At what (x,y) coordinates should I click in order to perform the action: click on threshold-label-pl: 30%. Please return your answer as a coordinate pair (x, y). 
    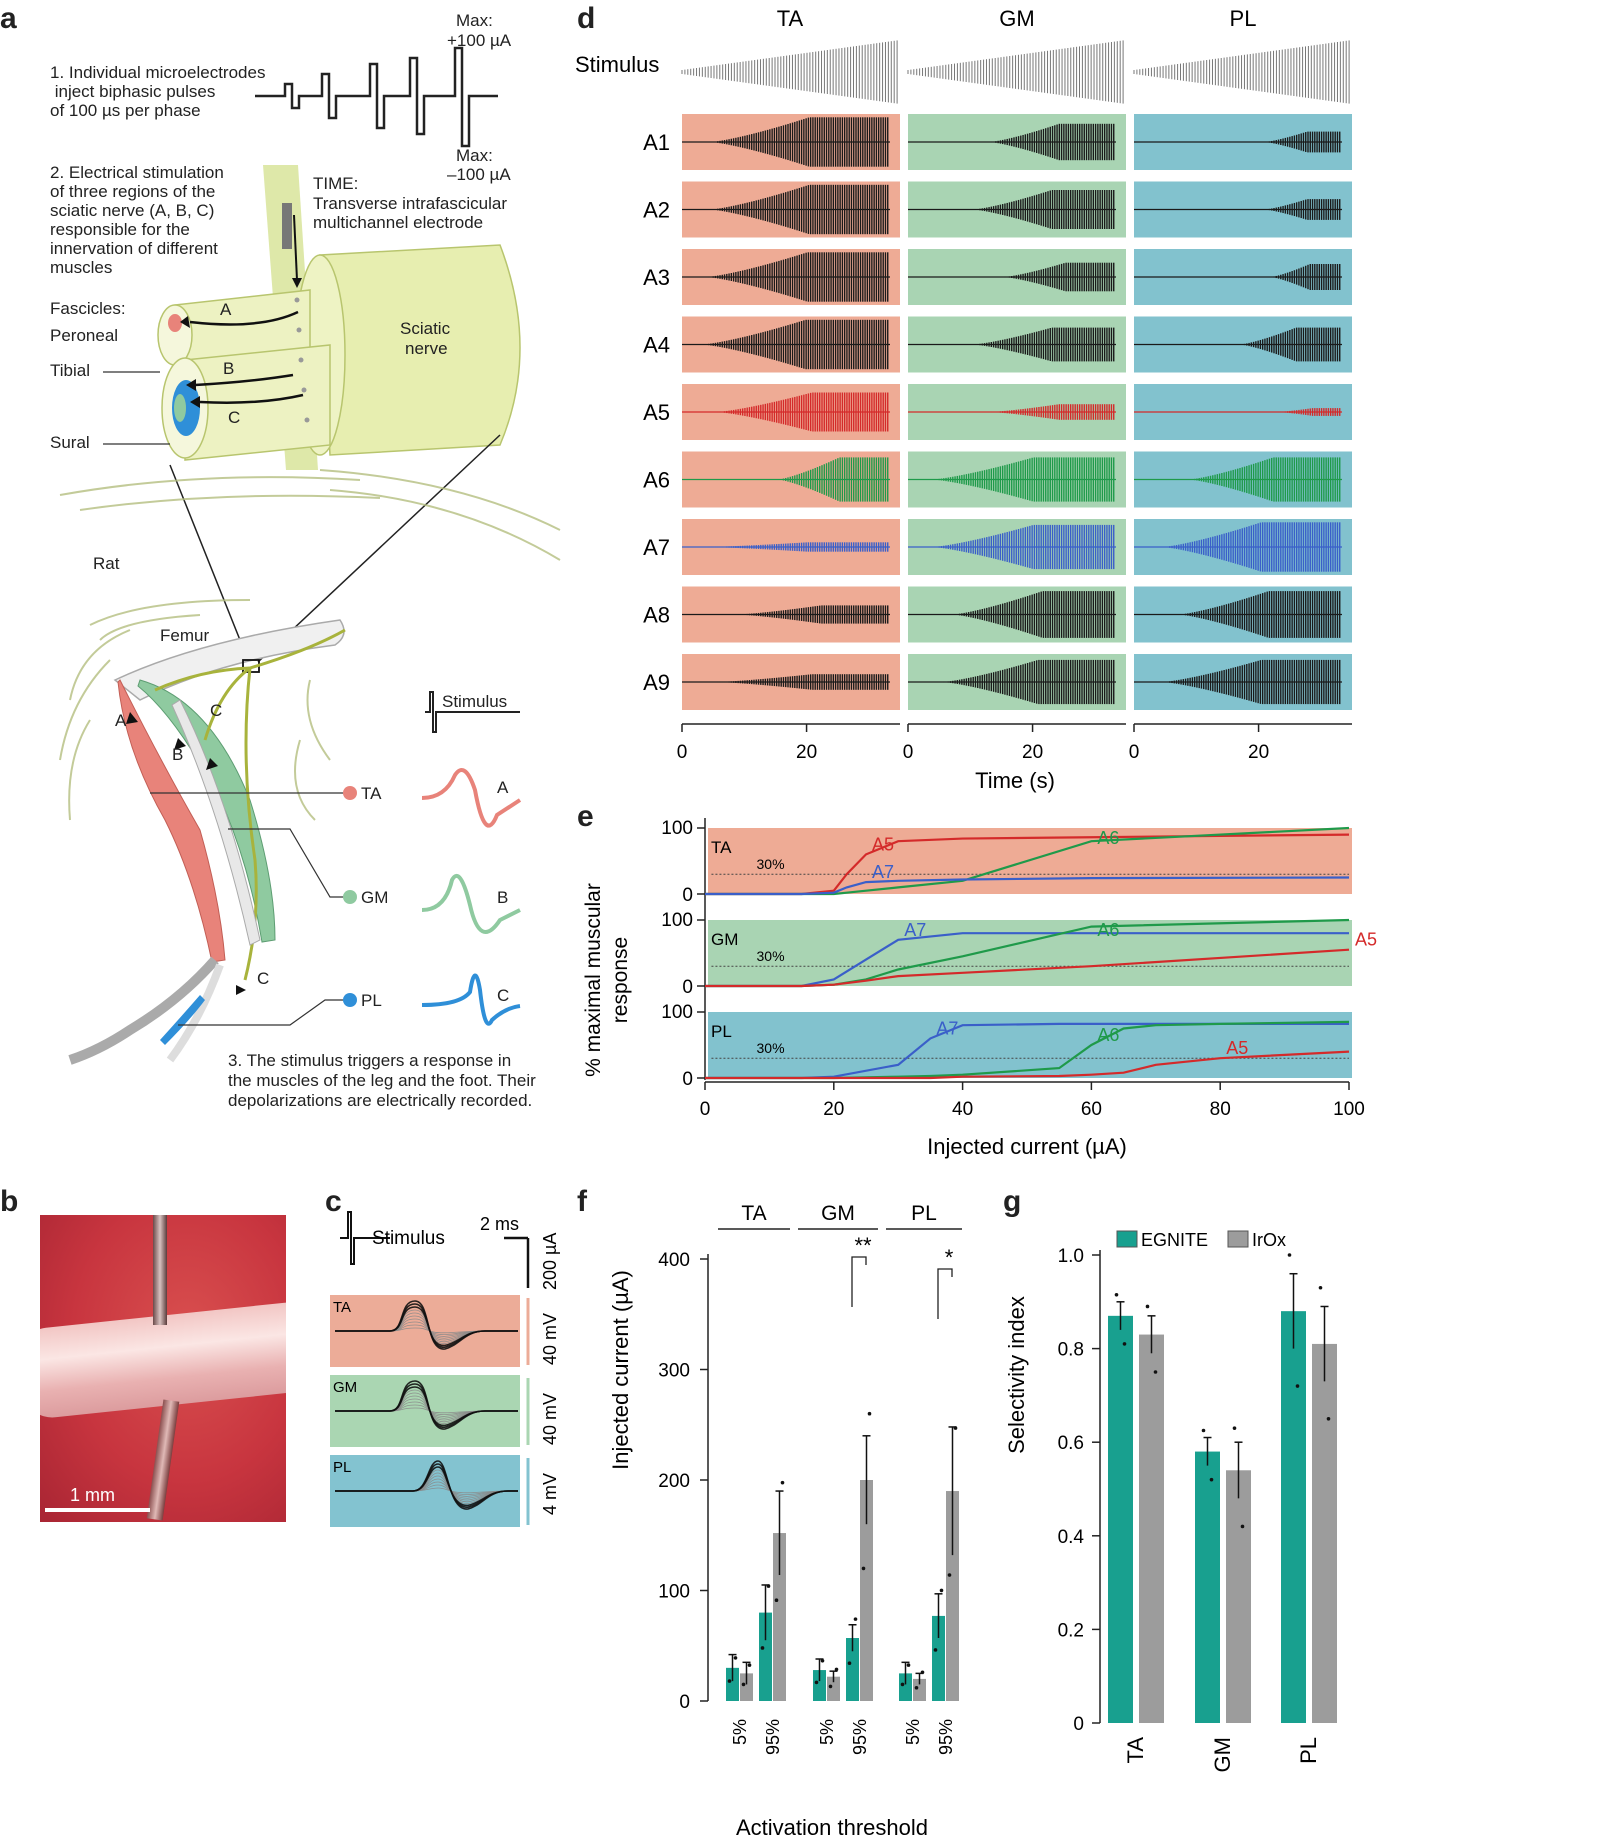
    Looking at the image, I should click on (771, 1048).